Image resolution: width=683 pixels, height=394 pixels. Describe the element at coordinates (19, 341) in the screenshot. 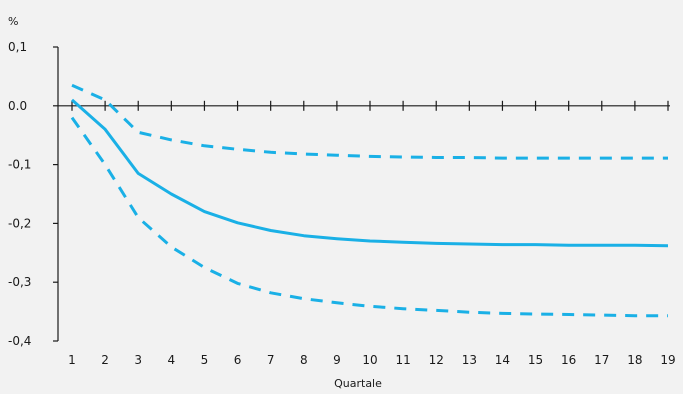

I see `y-tick-label: -0,4` at that location.